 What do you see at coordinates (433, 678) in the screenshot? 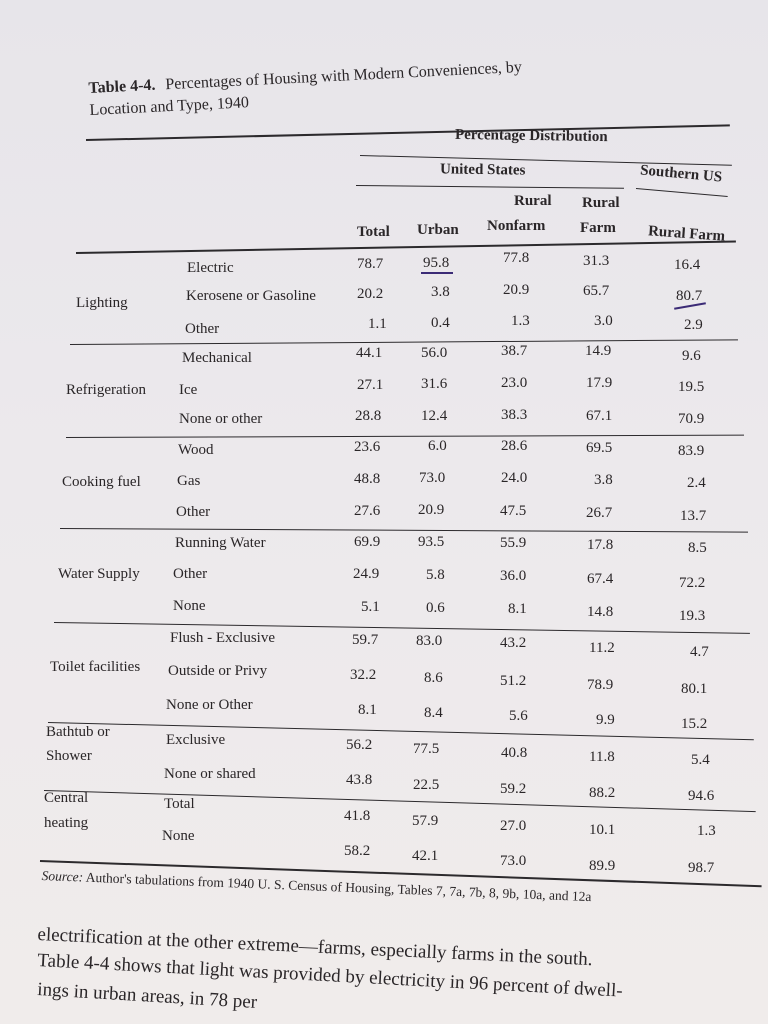
I see `table-cell: 8.6` at bounding box center [433, 678].